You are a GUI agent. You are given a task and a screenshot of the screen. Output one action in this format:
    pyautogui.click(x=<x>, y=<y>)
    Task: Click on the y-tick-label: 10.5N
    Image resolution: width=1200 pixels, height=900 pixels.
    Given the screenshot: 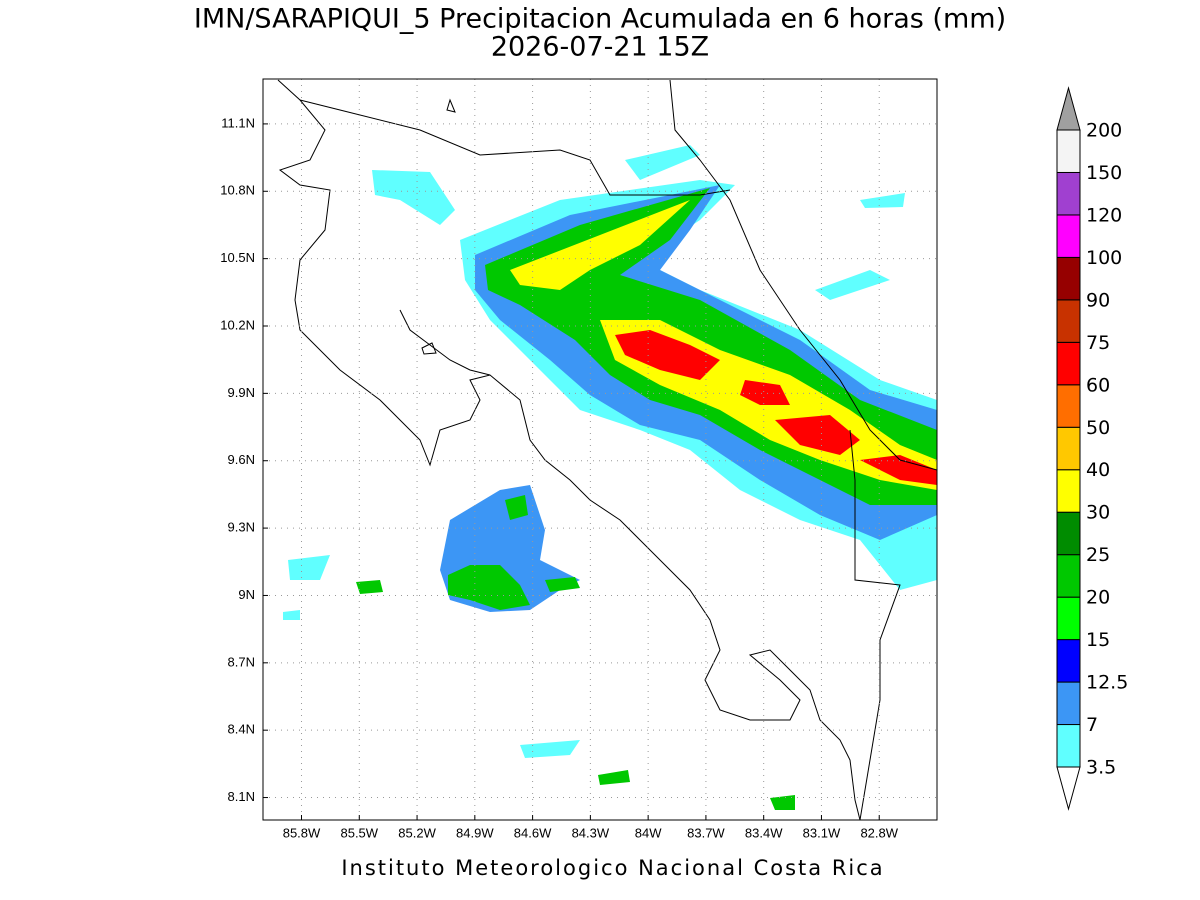 What is the action you would take?
    pyautogui.click(x=237, y=257)
    